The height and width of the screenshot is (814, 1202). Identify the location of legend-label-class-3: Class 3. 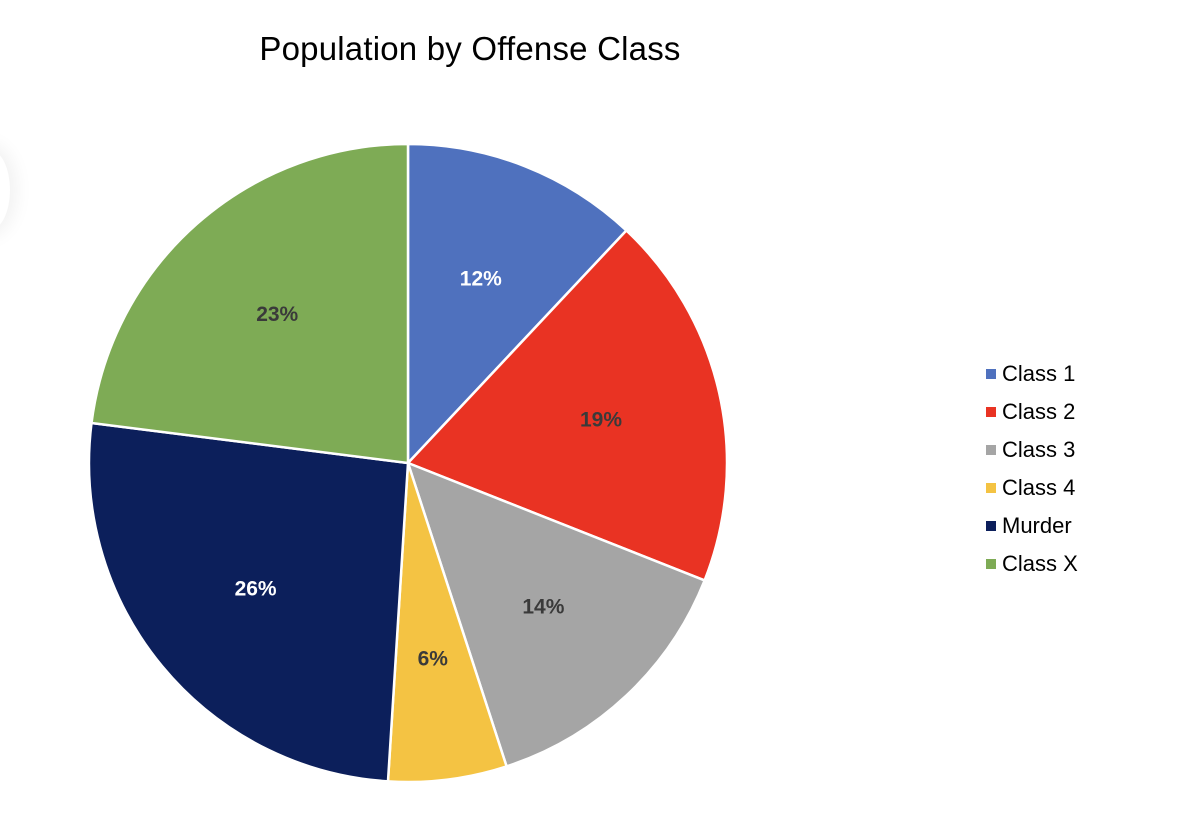
(1039, 449).